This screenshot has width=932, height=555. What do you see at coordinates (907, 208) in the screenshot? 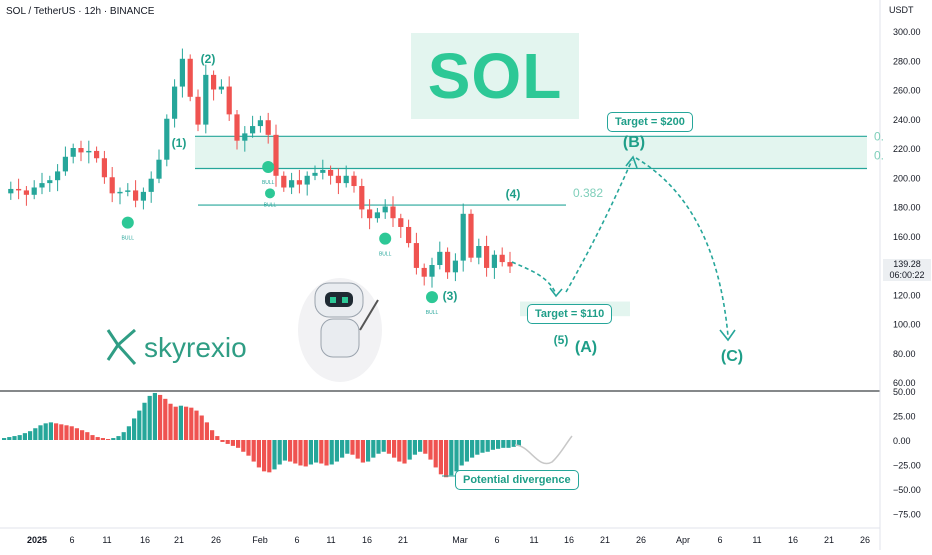
I see `price-tick-label: 180.00` at bounding box center [907, 208].